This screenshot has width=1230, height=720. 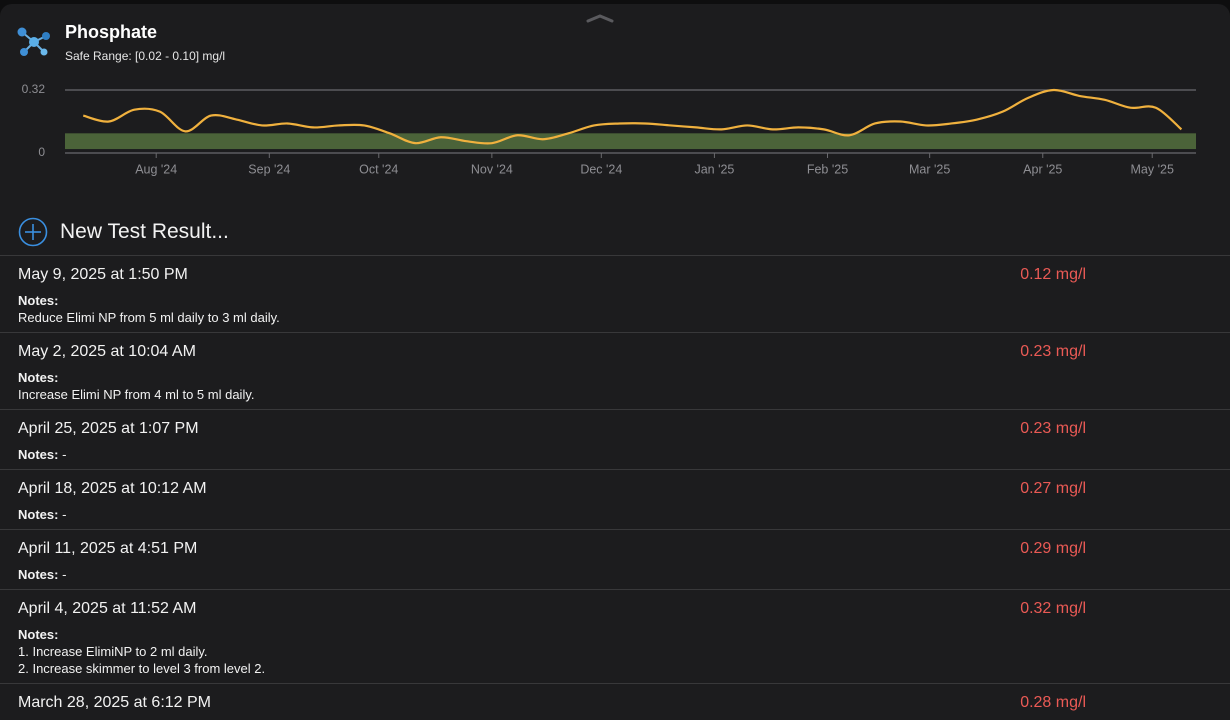 What do you see at coordinates (112, 488) in the screenshot?
I see `result-date: April 18, 2025 at 10:12 AM` at bounding box center [112, 488].